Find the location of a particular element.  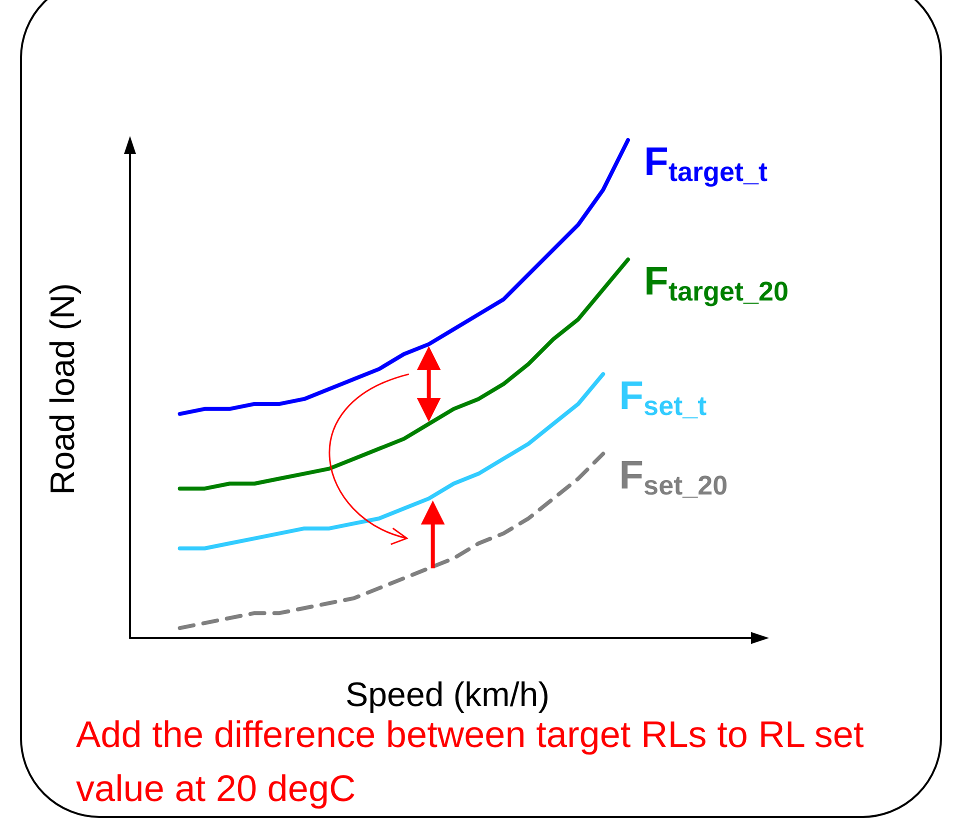

x-axis-title: Speed (km/h) is located at coordinates (447, 695).